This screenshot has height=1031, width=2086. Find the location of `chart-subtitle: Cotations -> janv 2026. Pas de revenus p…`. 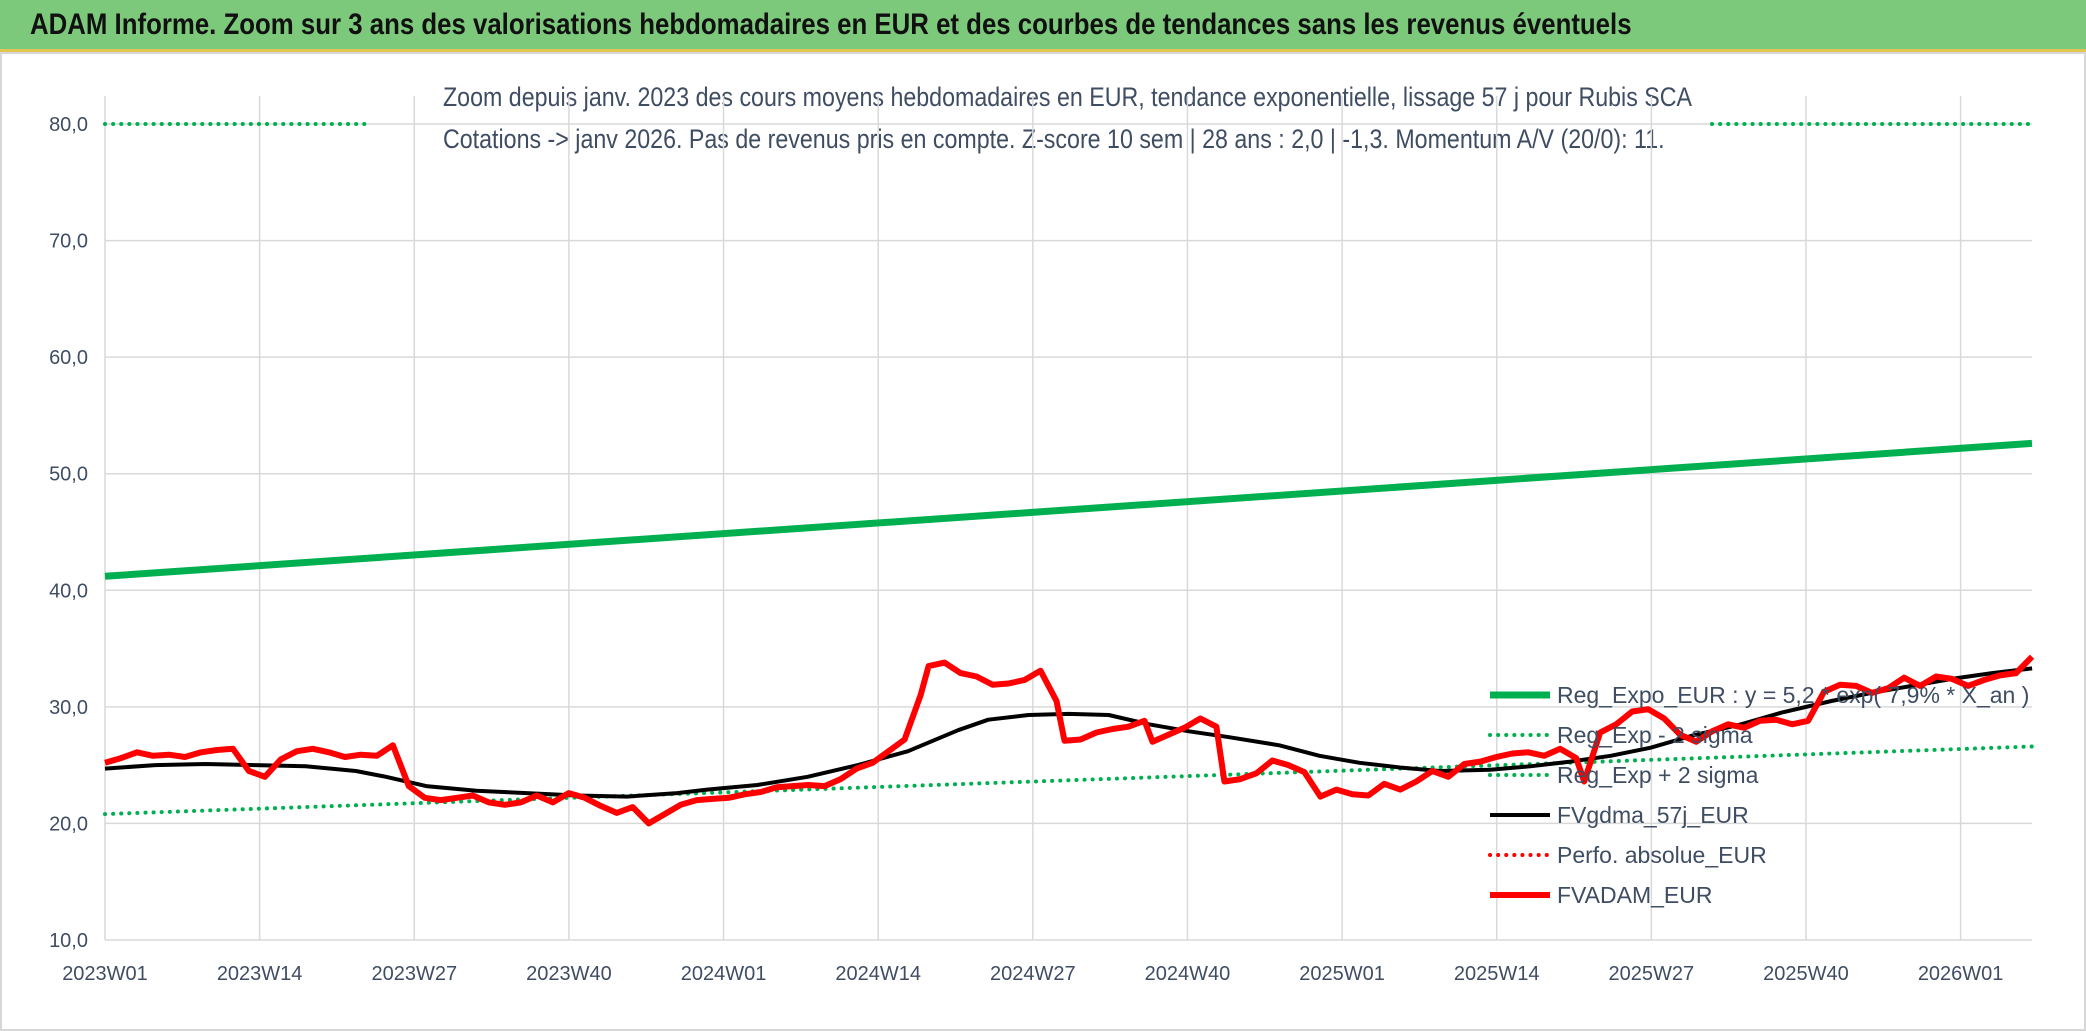

chart-subtitle: Cotations -> janv 2026. Pas de revenus p… is located at coordinates (1054, 139).